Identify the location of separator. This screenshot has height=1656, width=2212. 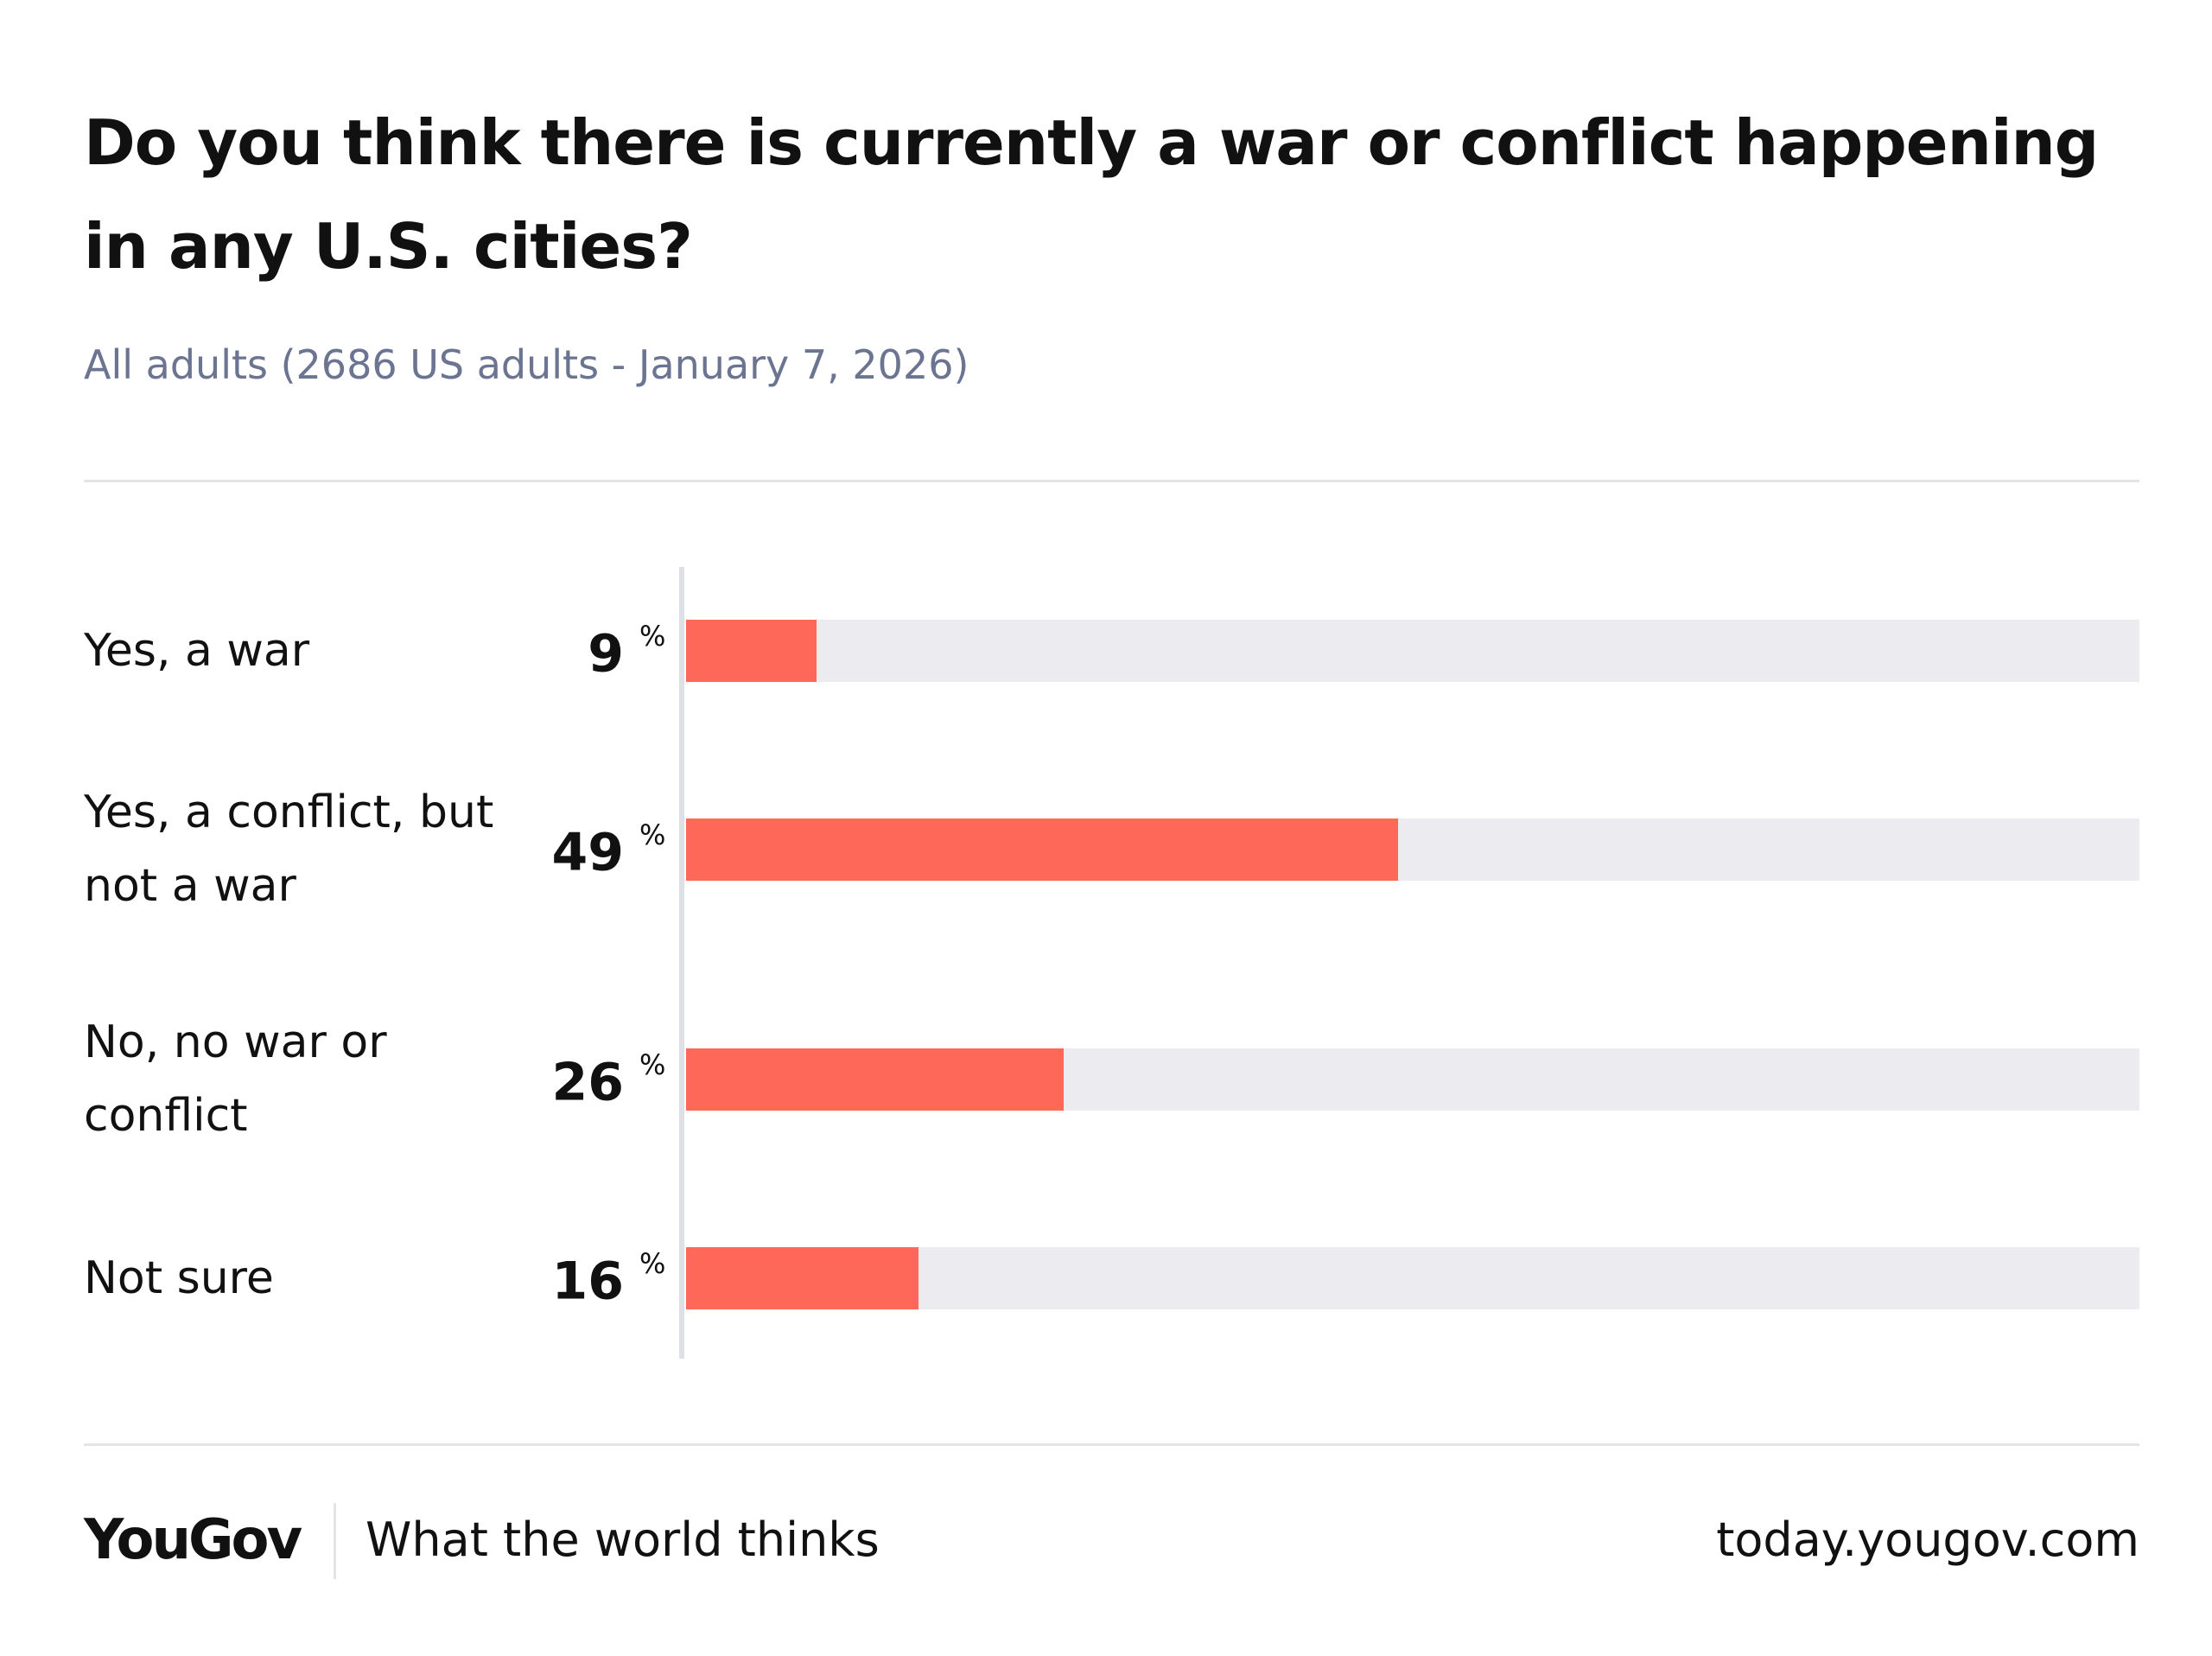
(335, 1541).